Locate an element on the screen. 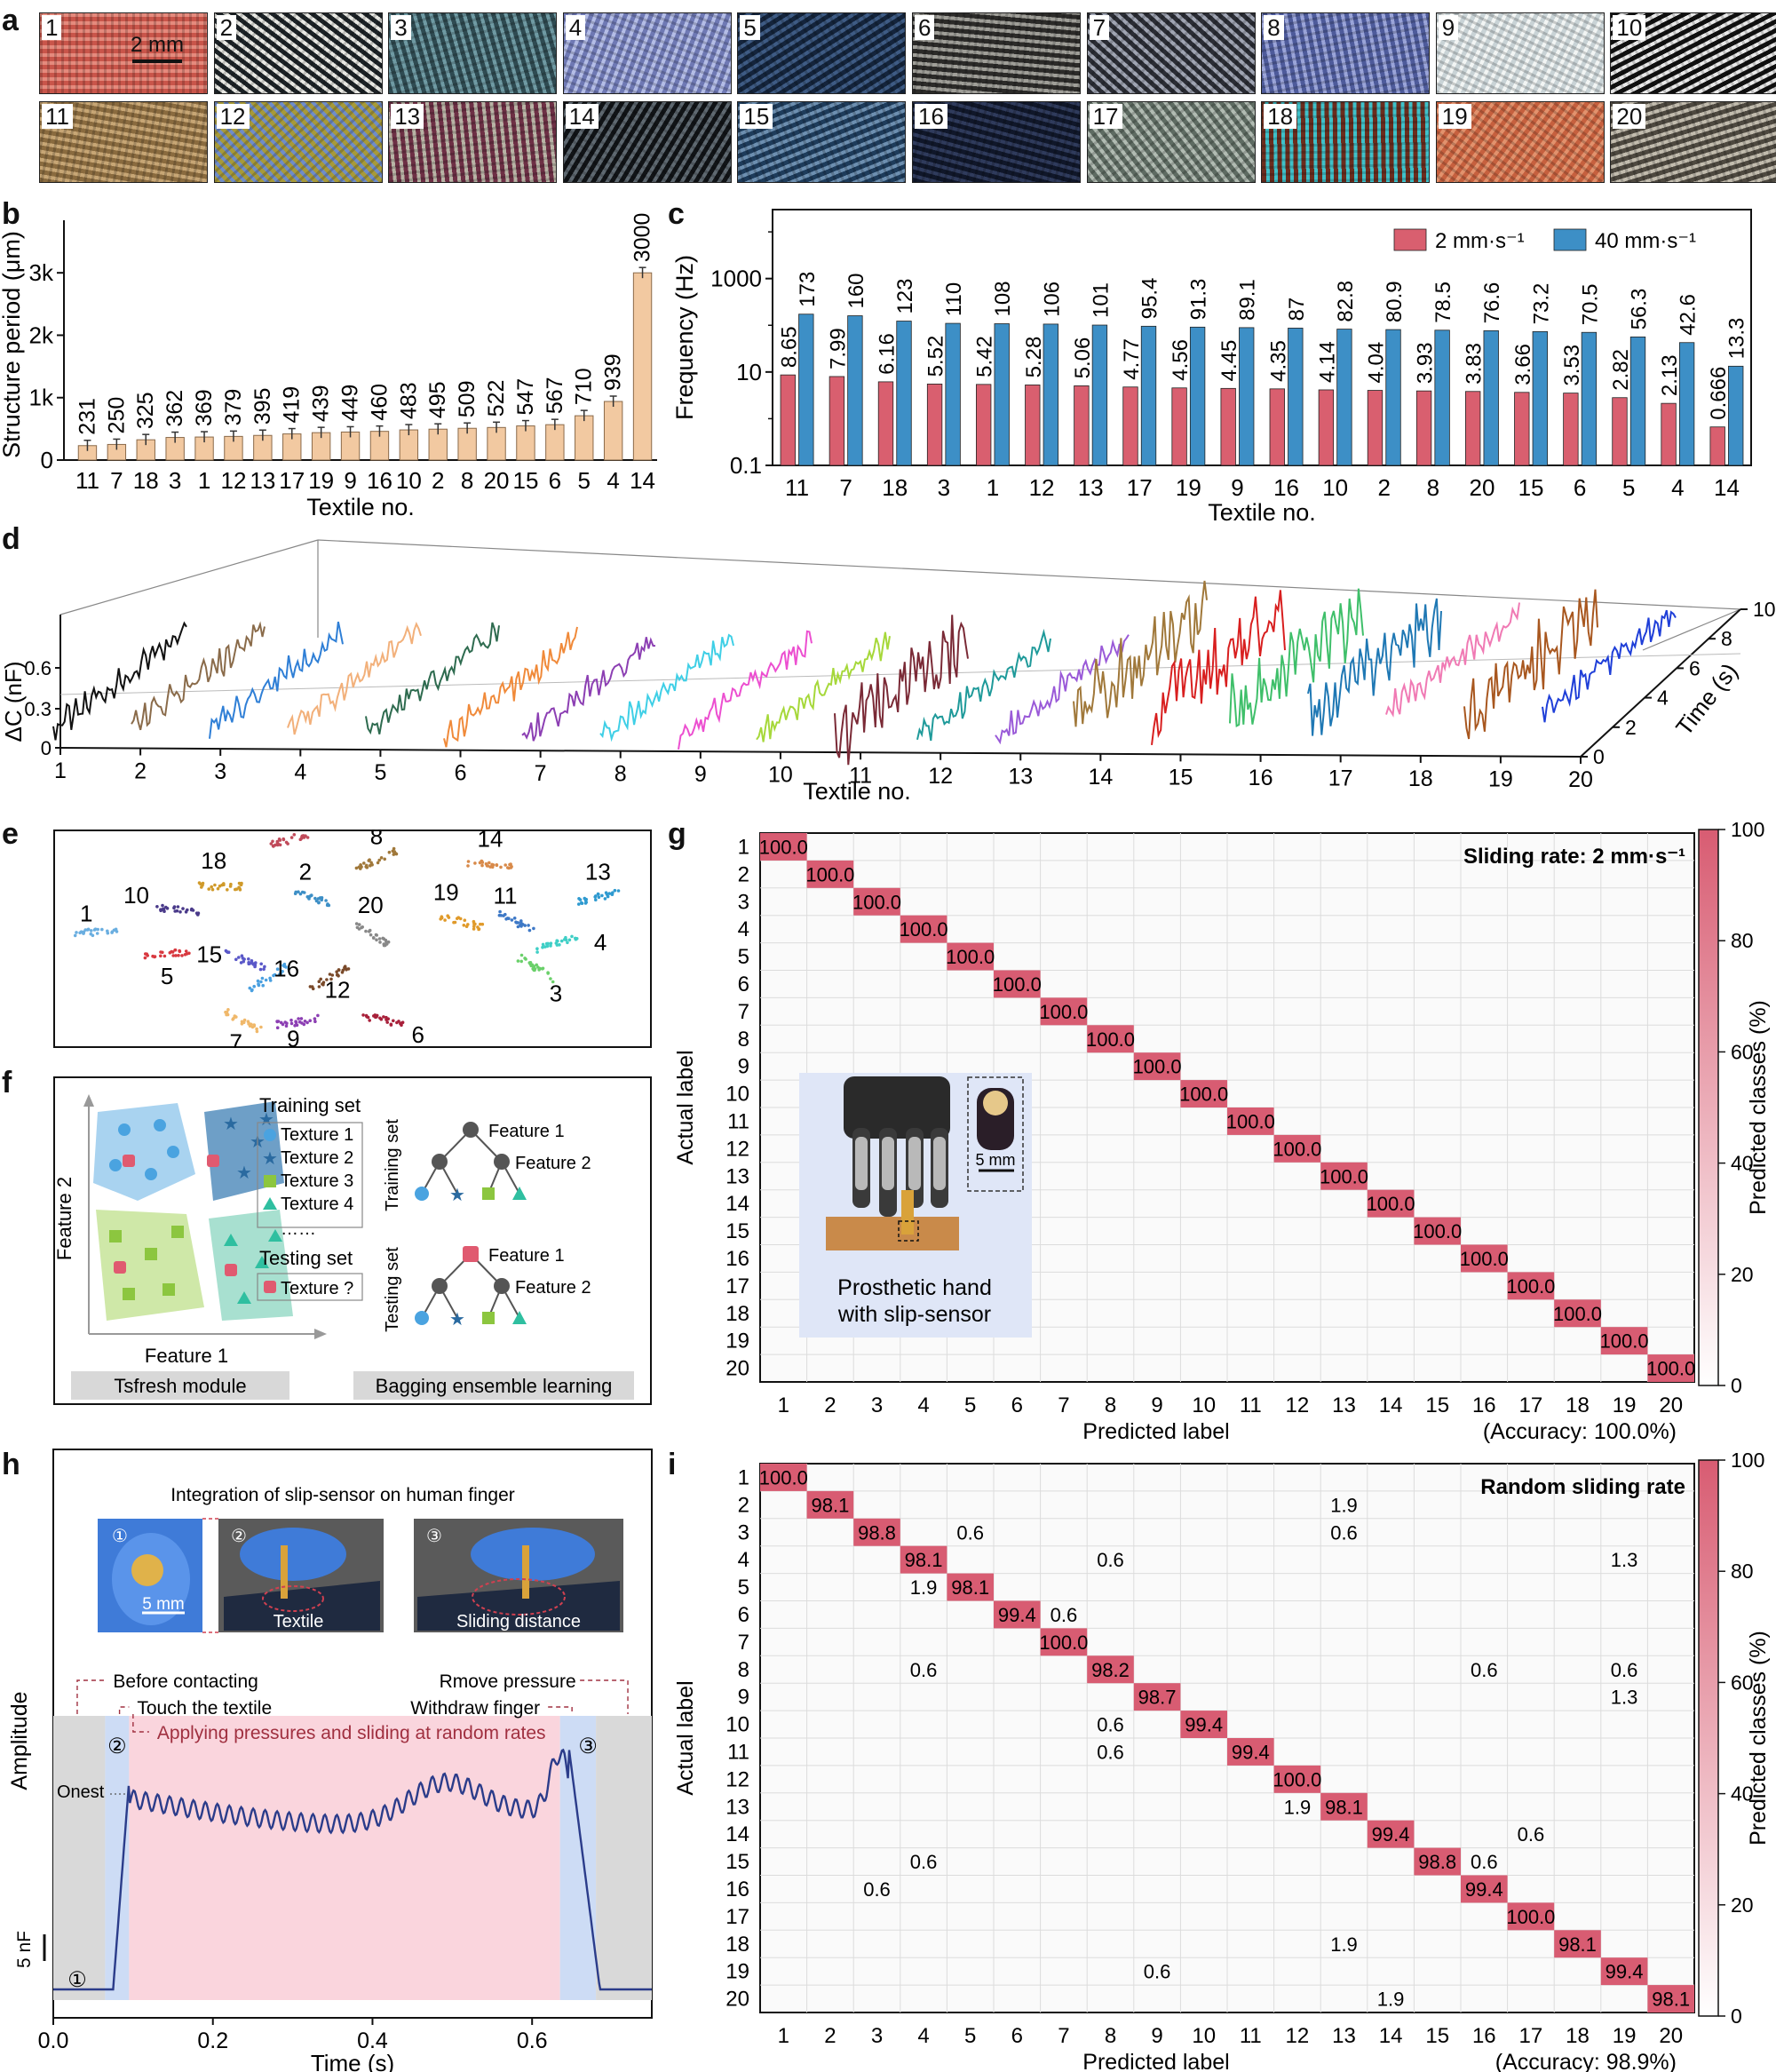 The image size is (1776, 2072). x-tick-label: 5 is located at coordinates (970, 2036).